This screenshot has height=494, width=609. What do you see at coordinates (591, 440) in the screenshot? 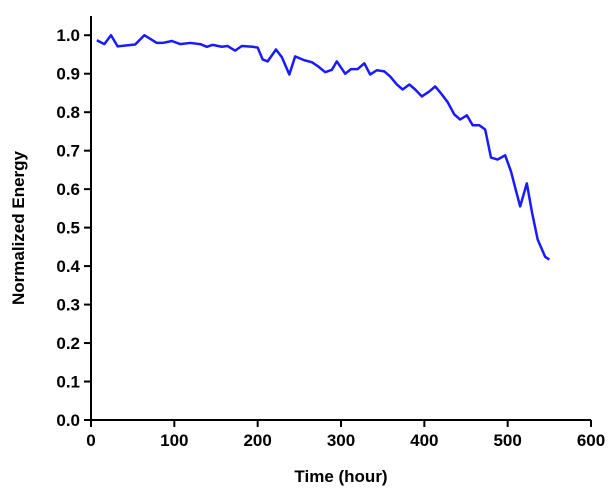
I see `x-tick-label: 600` at bounding box center [591, 440].